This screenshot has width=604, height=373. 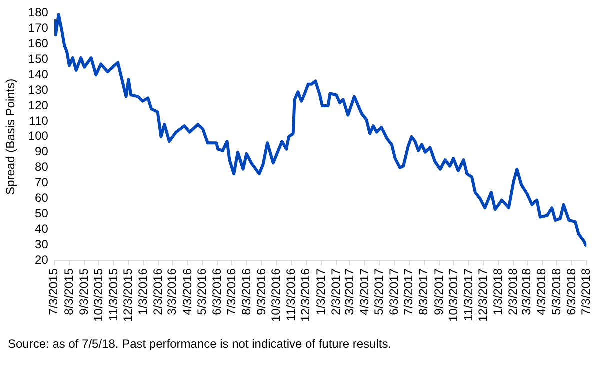 What do you see at coordinates (53, 292) in the screenshot?
I see `x-tick-label: 7/3/2015` at bounding box center [53, 292].